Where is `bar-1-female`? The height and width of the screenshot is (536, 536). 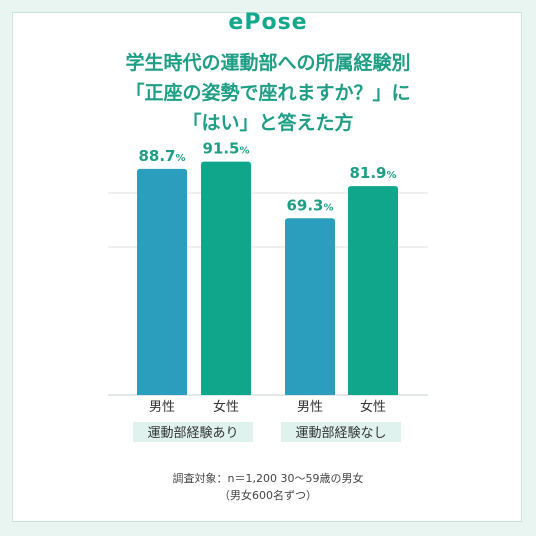
bar-1-female is located at coordinates (226, 278).